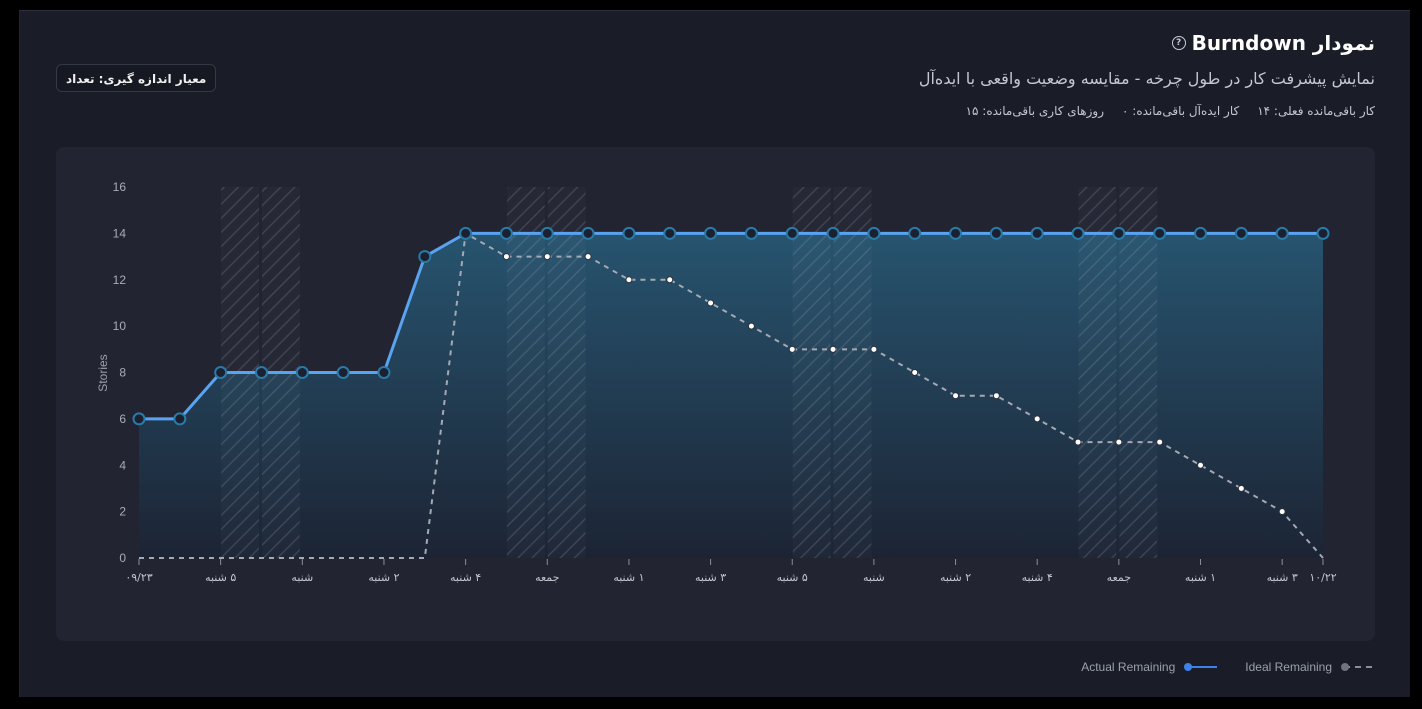 The height and width of the screenshot is (709, 1422). What do you see at coordinates (1358, 667) in the screenshot?
I see `ideal-line-swatch-icon` at bounding box center [1358, 667].